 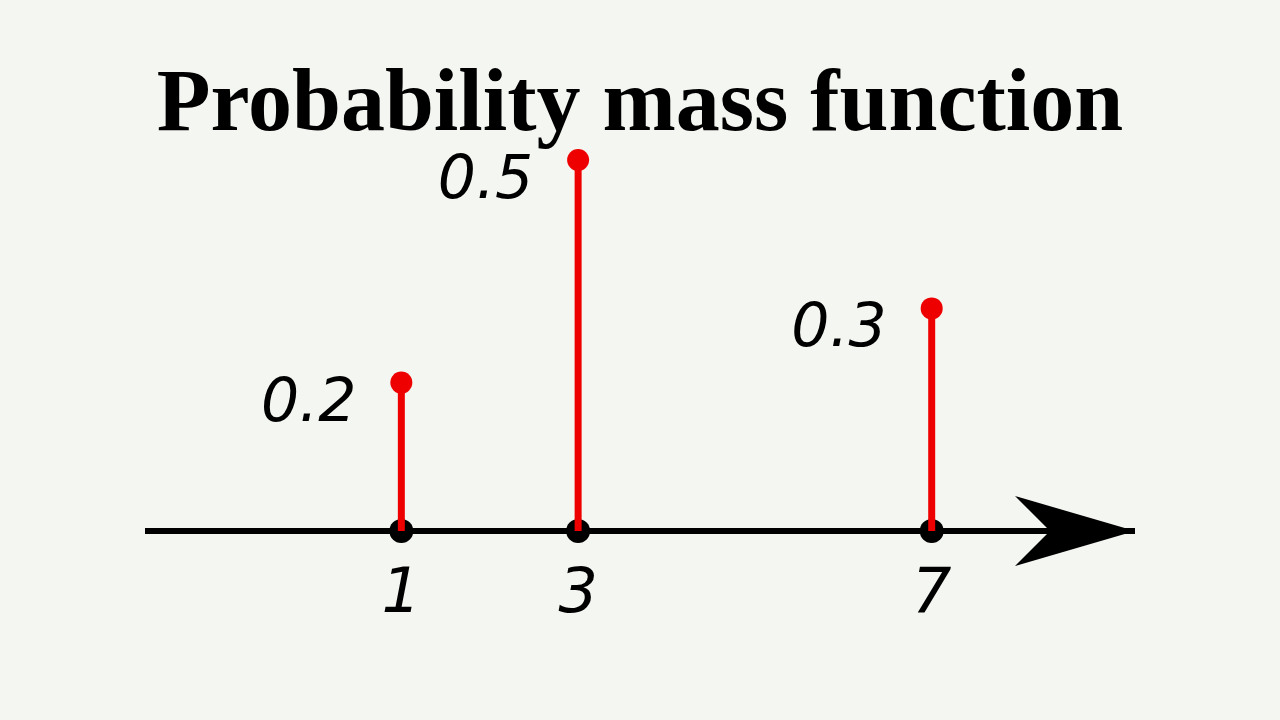 I want to click on data-label: 0.3, so click(x=839, y=325).